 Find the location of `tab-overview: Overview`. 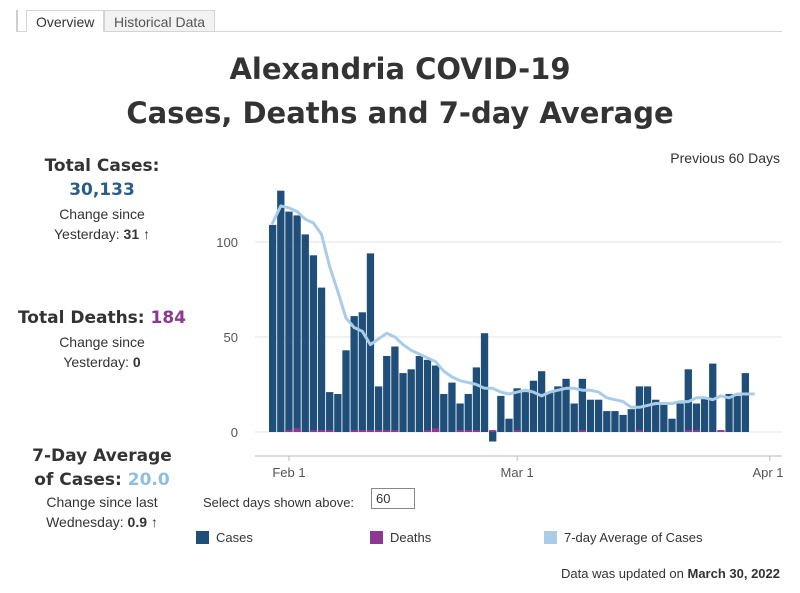

tab-overview: Overview is located at coordinates (65, 21).